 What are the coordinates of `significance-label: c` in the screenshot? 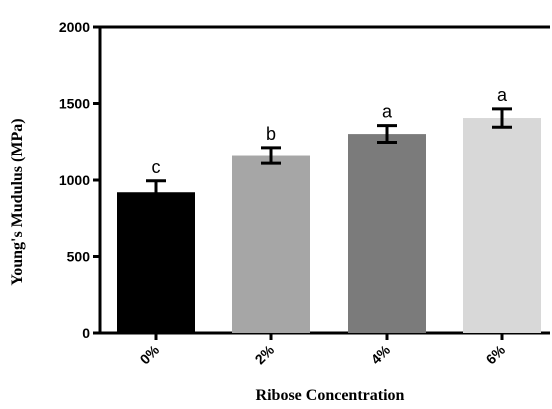 It's located at (156, 167).